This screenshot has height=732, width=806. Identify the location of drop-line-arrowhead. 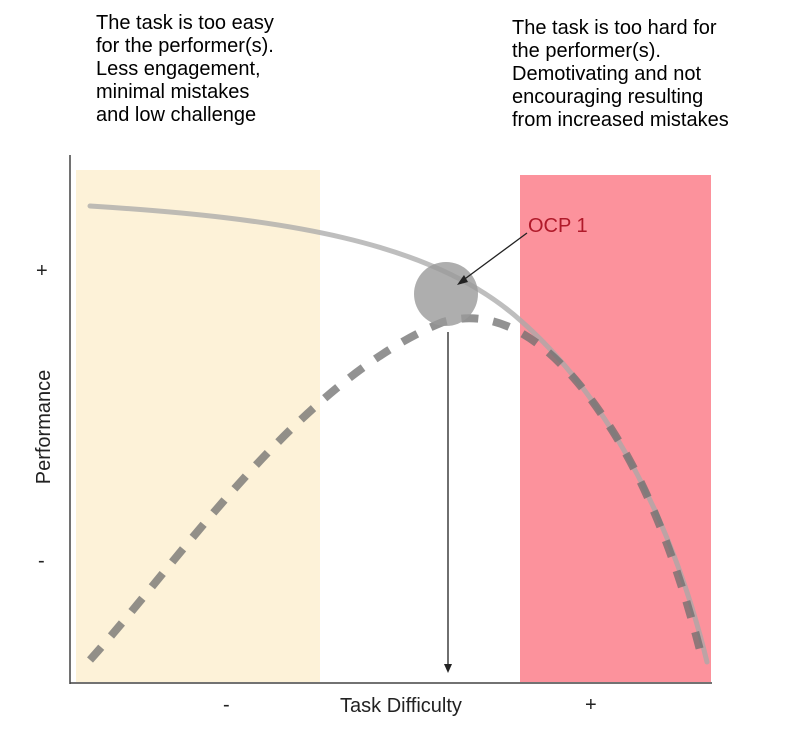
(448, 668).